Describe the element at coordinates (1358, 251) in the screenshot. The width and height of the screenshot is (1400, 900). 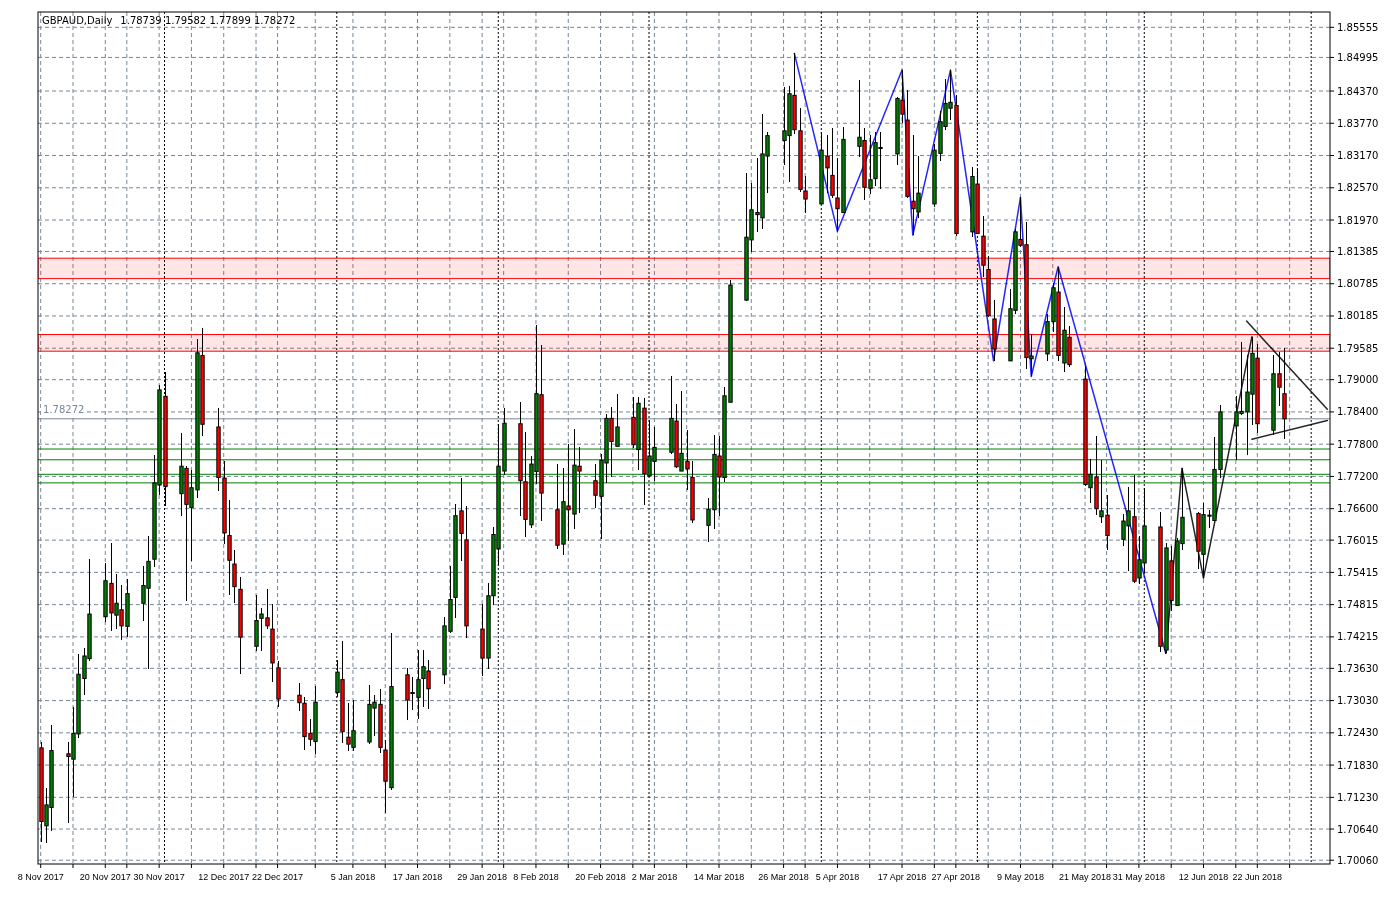
I see `y-tick-label: 1.81385` at that location.